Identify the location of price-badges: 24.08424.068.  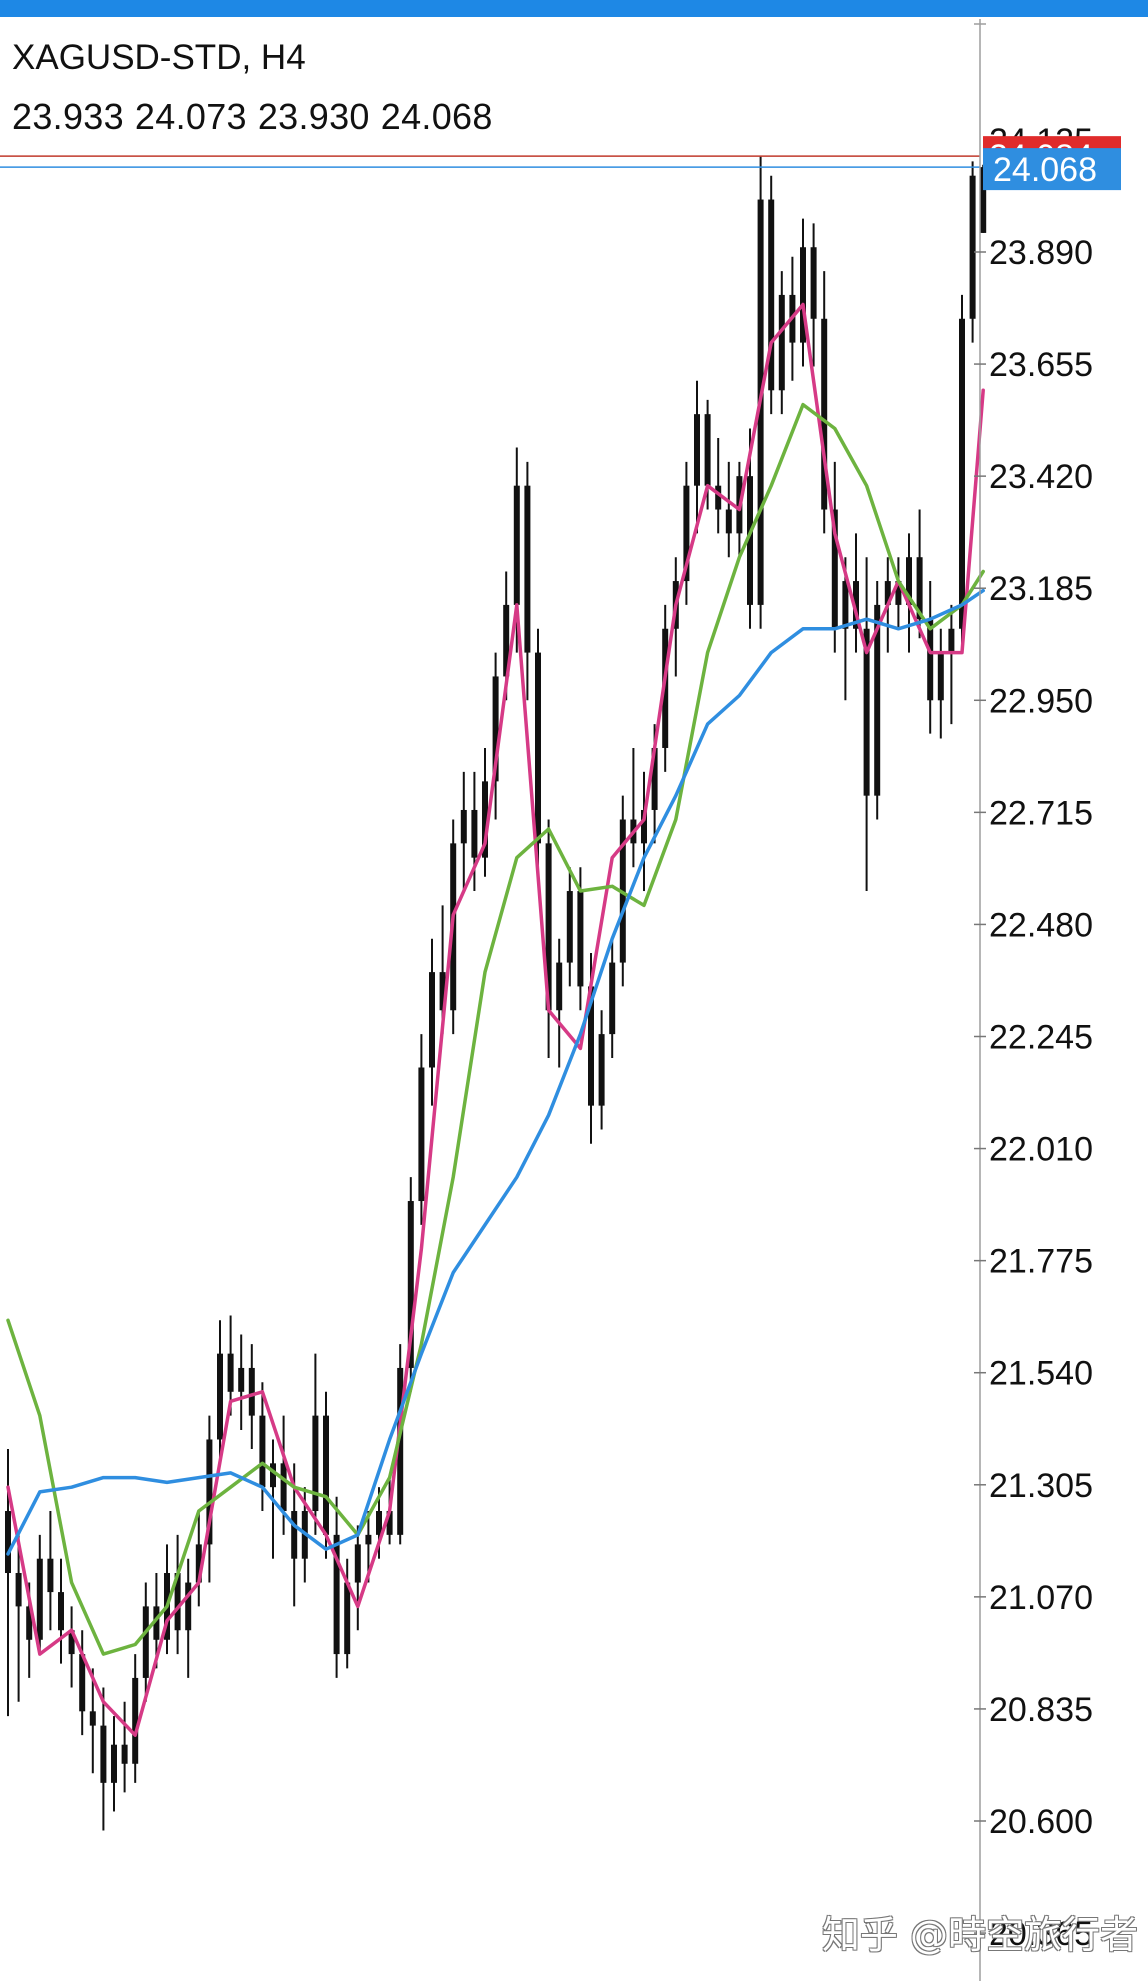
(1052, 163).